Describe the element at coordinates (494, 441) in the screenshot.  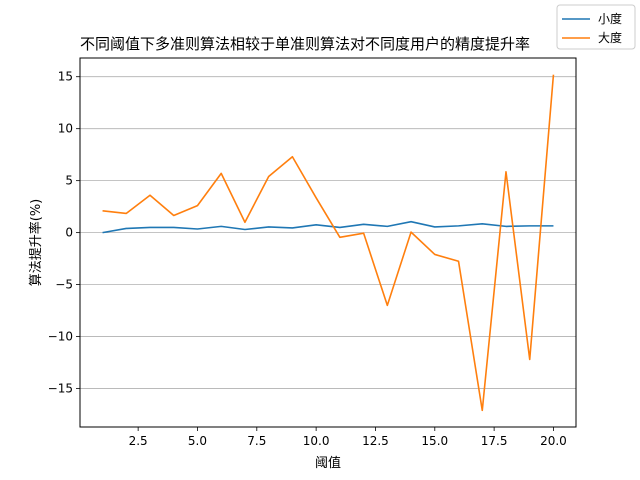
I see `x-tick-label: 17.5` at that location.